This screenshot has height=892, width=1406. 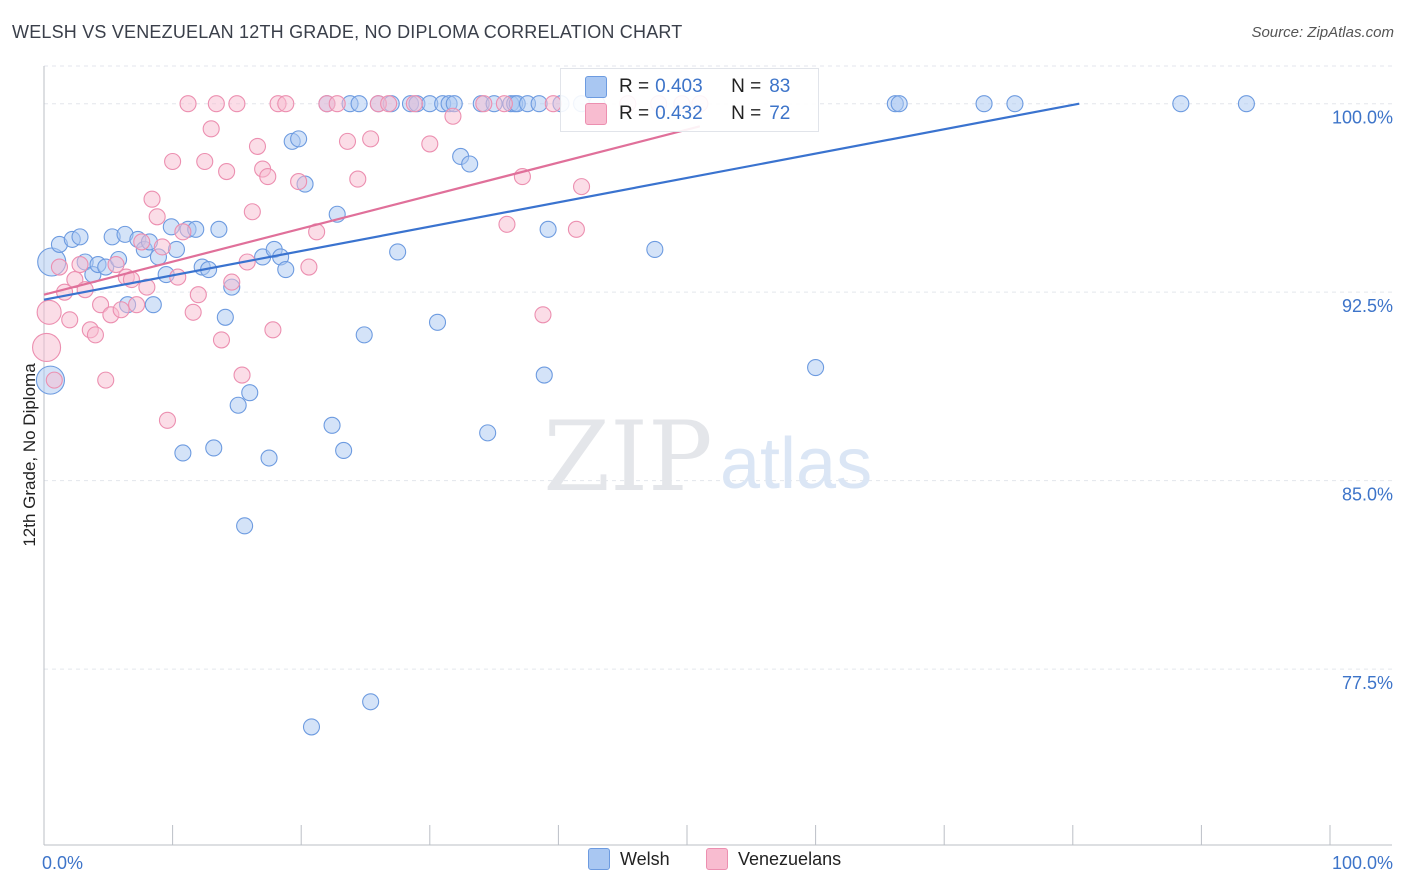 I want to click on r-label: R =, so click(x=634, y=86).